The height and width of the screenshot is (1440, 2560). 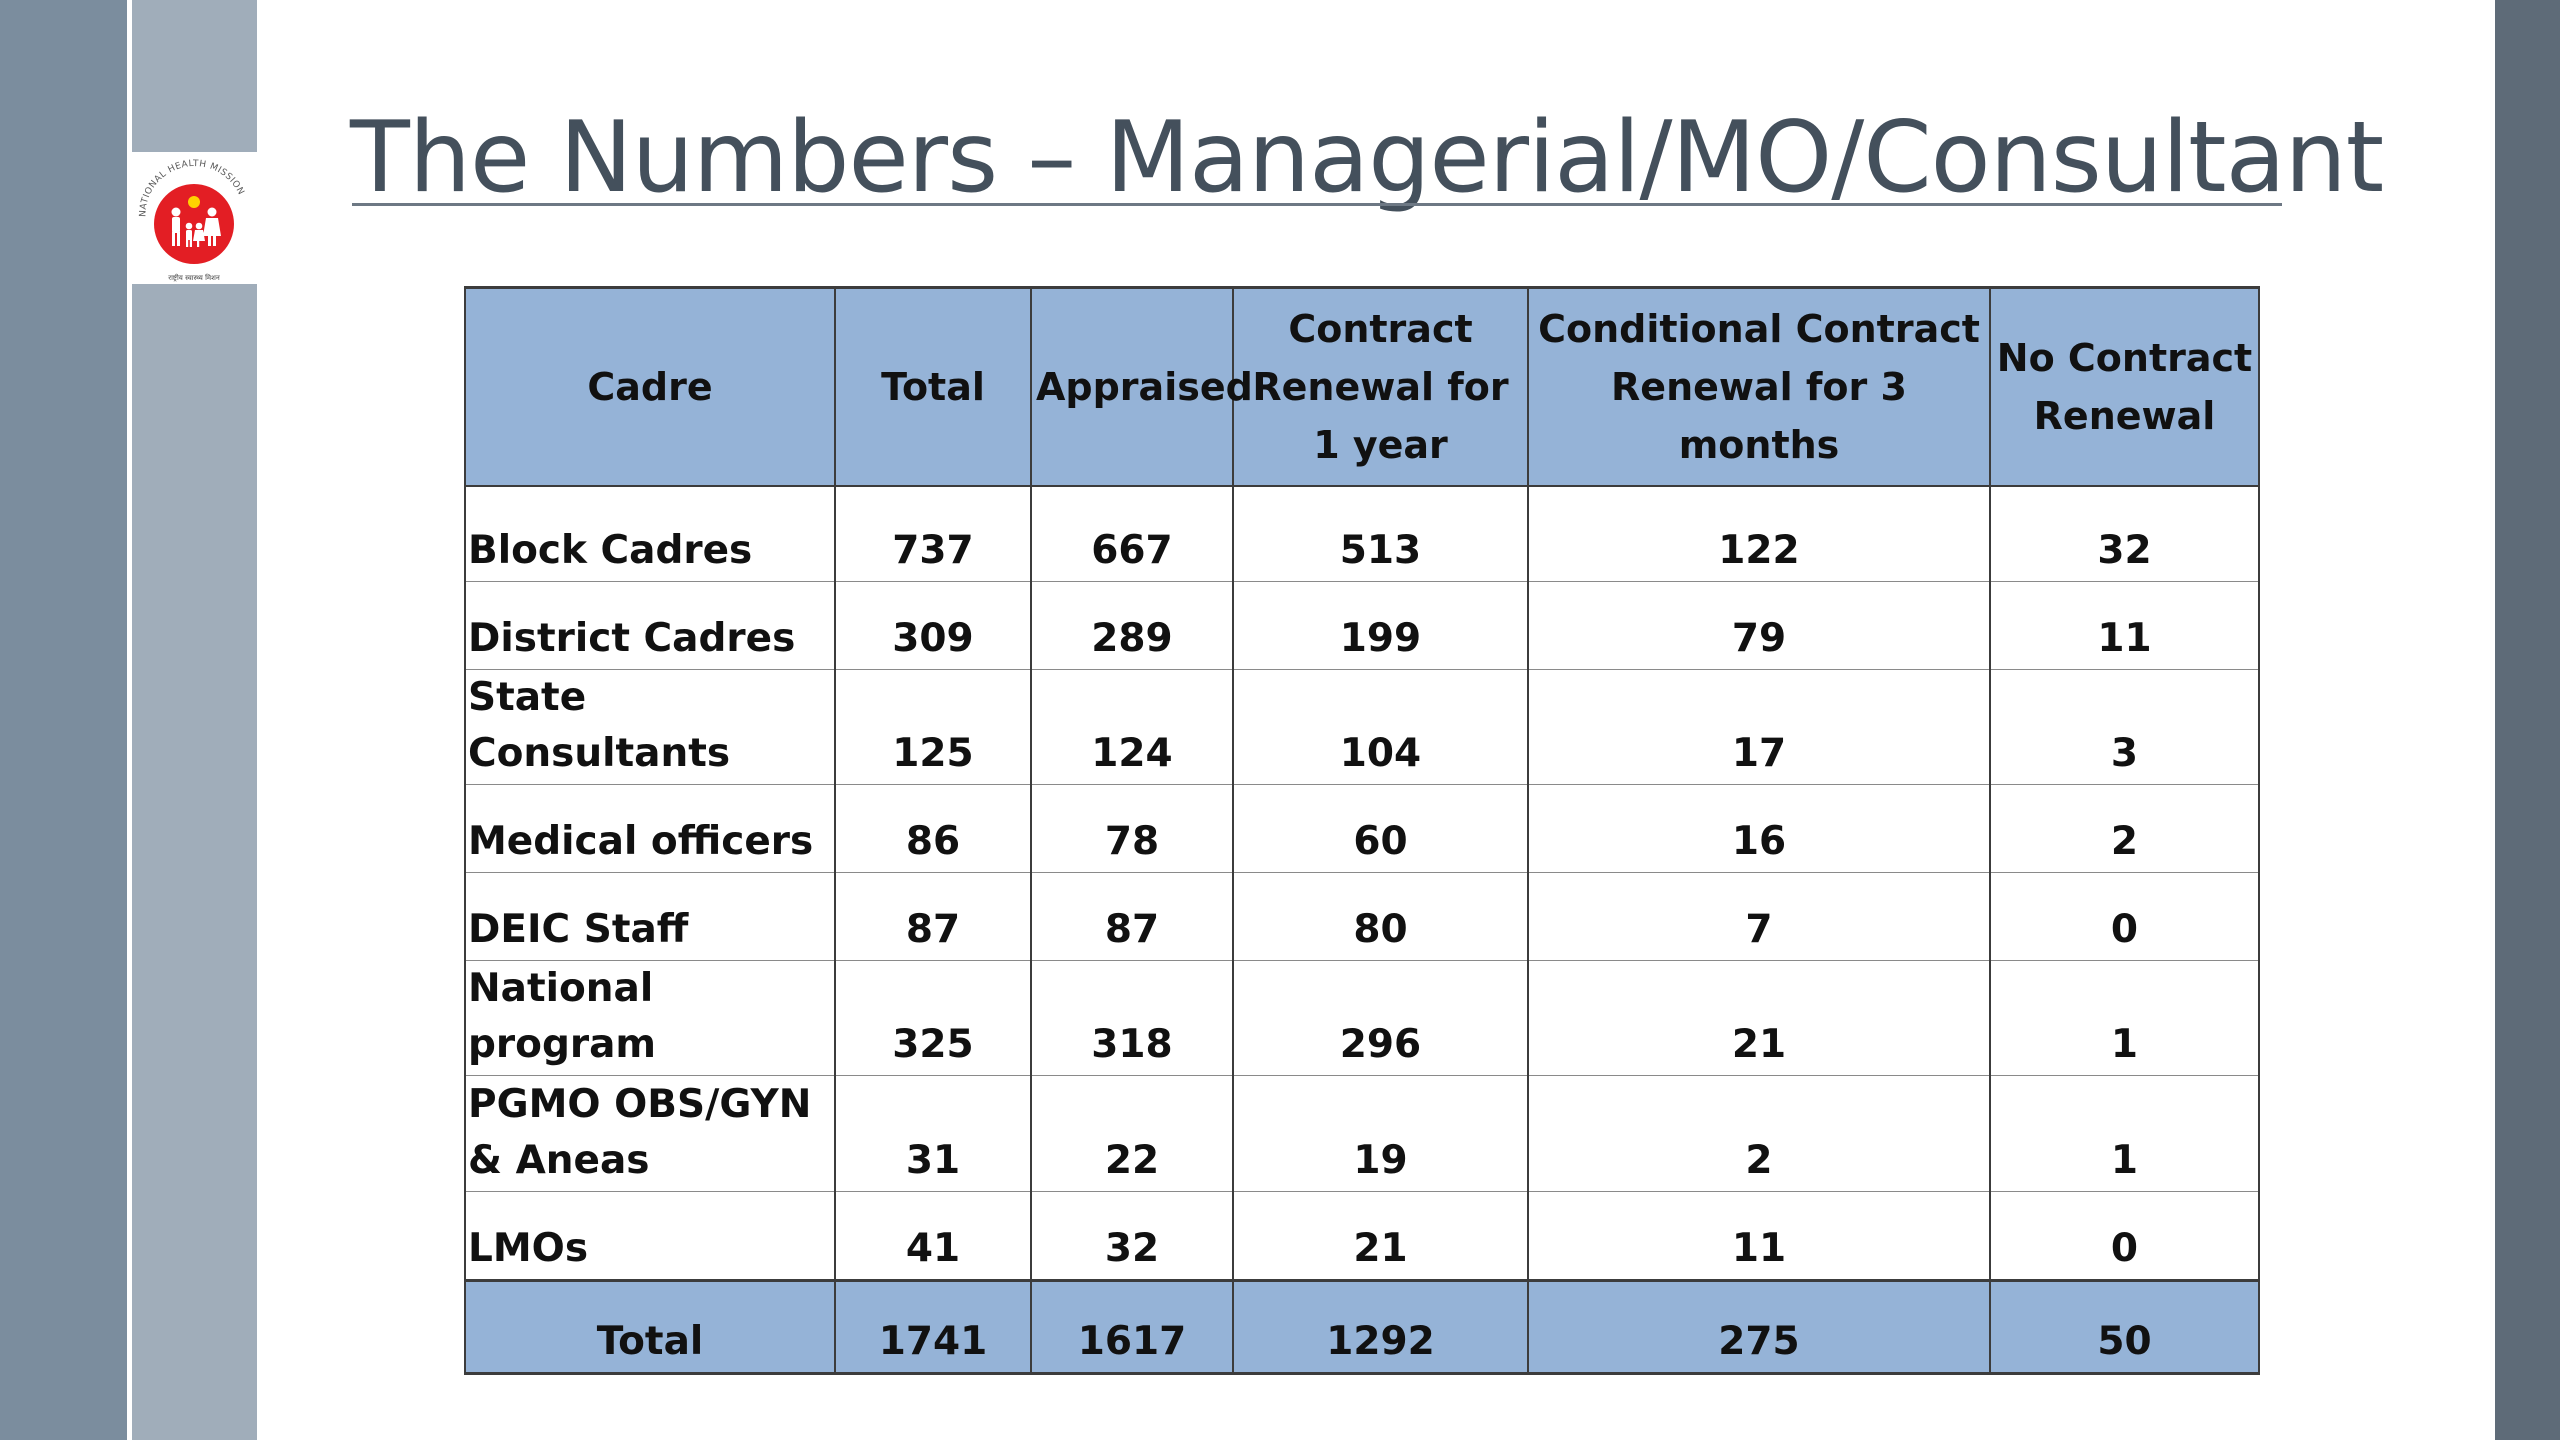 I want to click on total-conditional-renewal: 275, so click(x=1759, y=1327).